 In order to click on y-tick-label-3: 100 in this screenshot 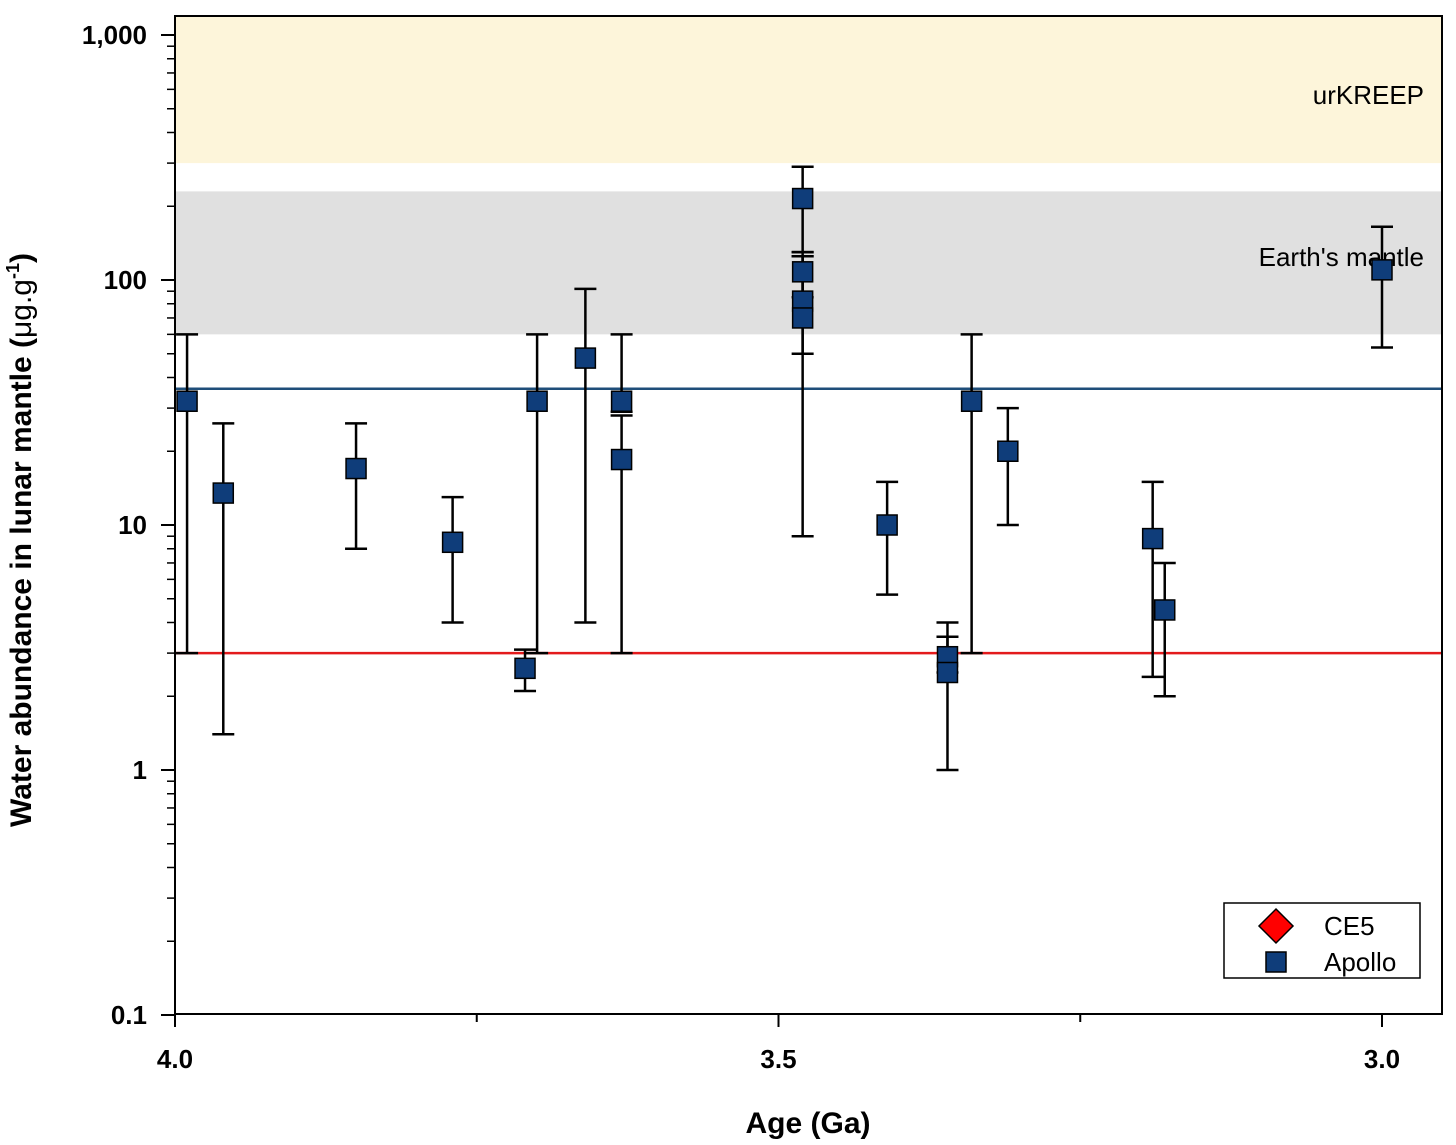, I will do `click(125, 280)`.